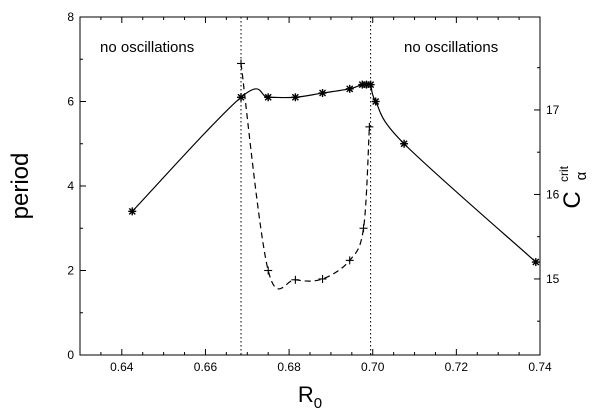 This screenshot has height=411, width=602. Describe the element at coordinates (306, 394) in the screenshot. I see `x-axis-title-main: R` at that location.